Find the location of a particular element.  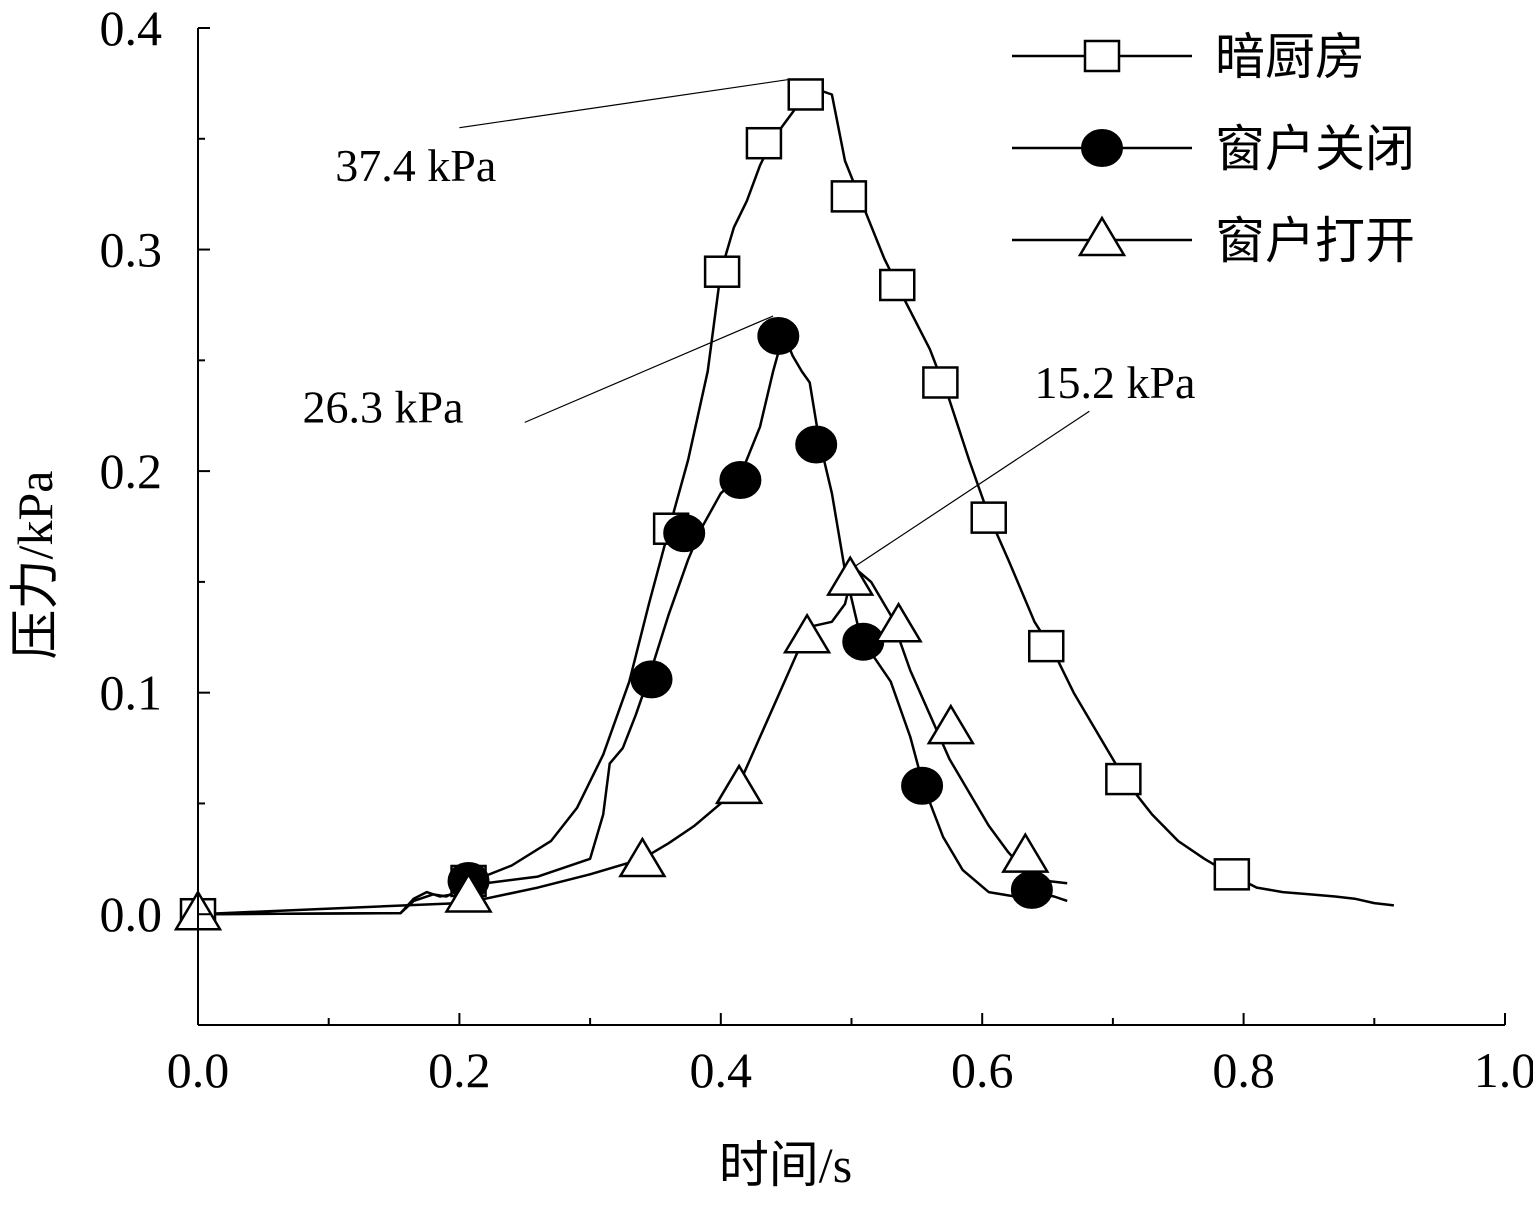

y-tick-label: 0.2 is located at coordinates (131, 471).